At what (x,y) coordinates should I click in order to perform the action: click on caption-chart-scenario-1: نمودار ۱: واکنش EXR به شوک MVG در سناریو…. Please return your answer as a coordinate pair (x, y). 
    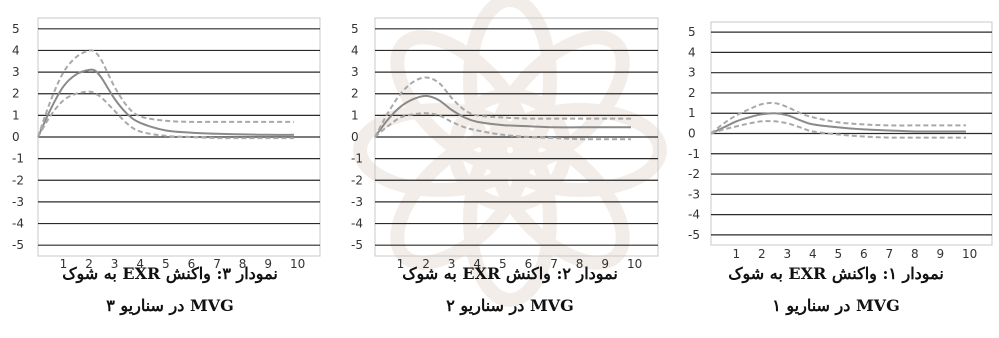
    Looking at the image, I should click on (836, 290).